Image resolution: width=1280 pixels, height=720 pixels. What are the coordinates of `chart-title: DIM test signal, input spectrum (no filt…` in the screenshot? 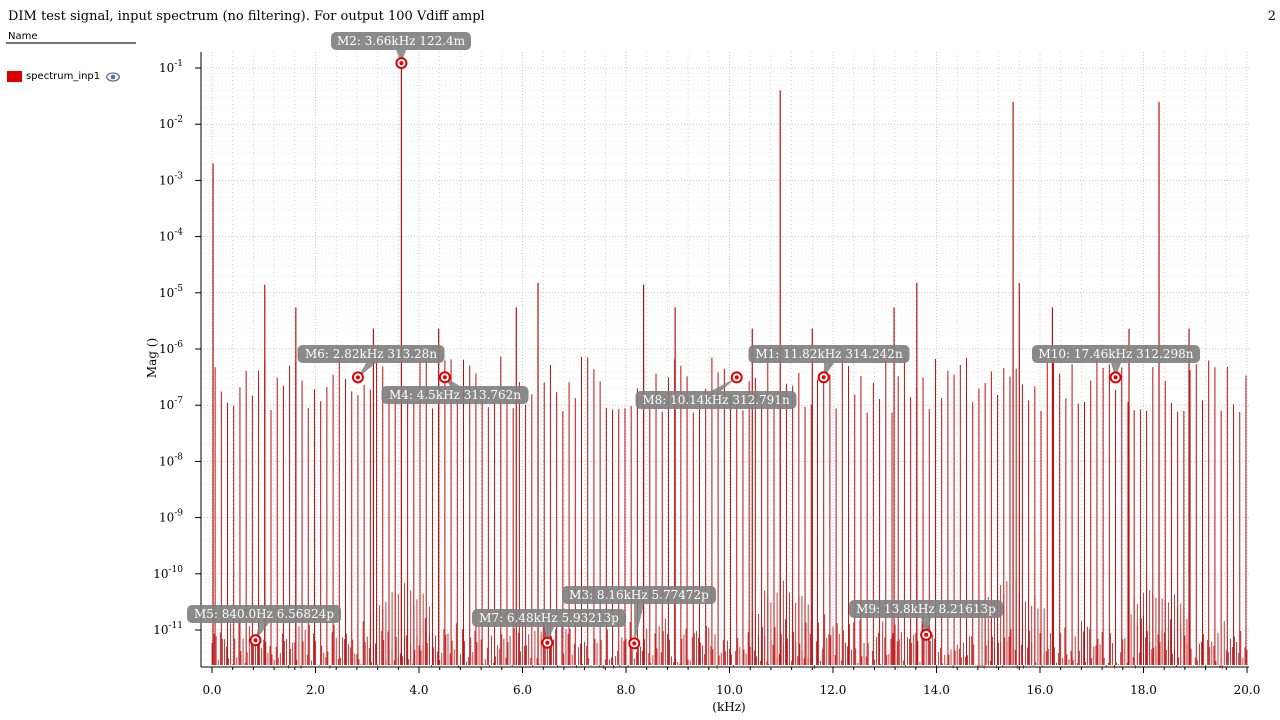 It's located at (246, 16).